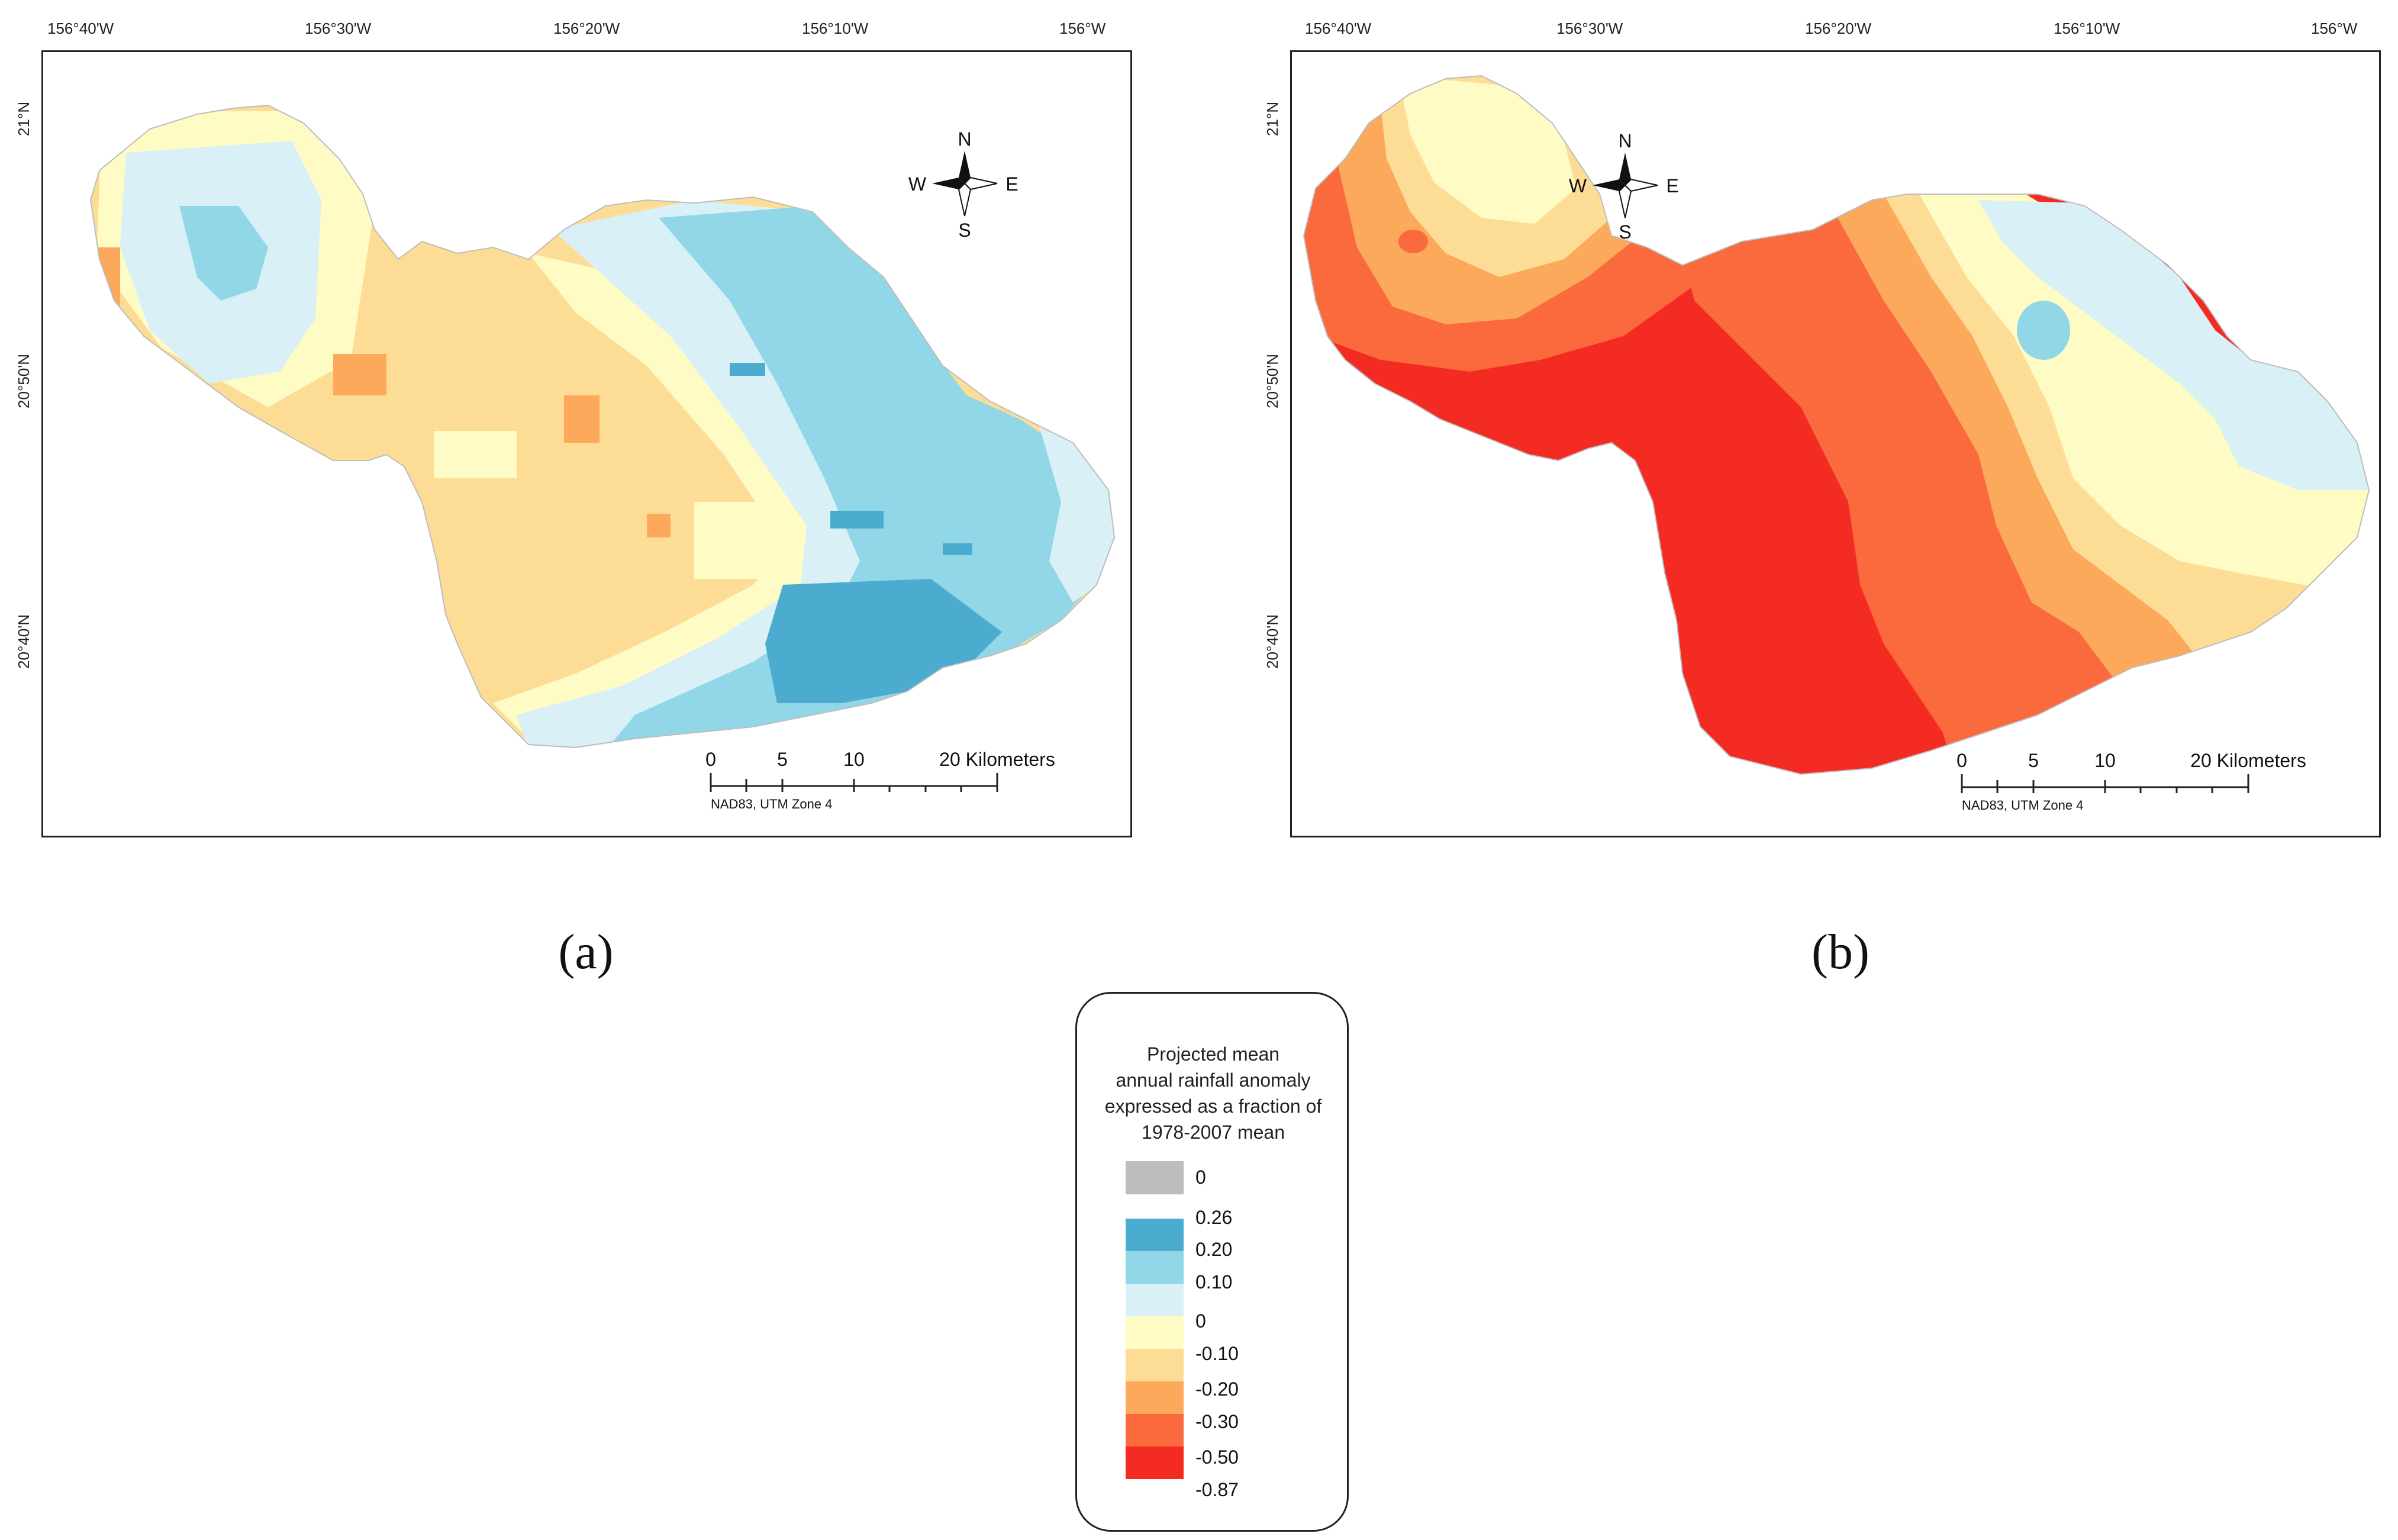 The image size is (2398, 1540). What do you see at coordinates (1214, 1217) in the screenshot?
I see `legend-value: 0.26` at bounding box center [1214, 1217].